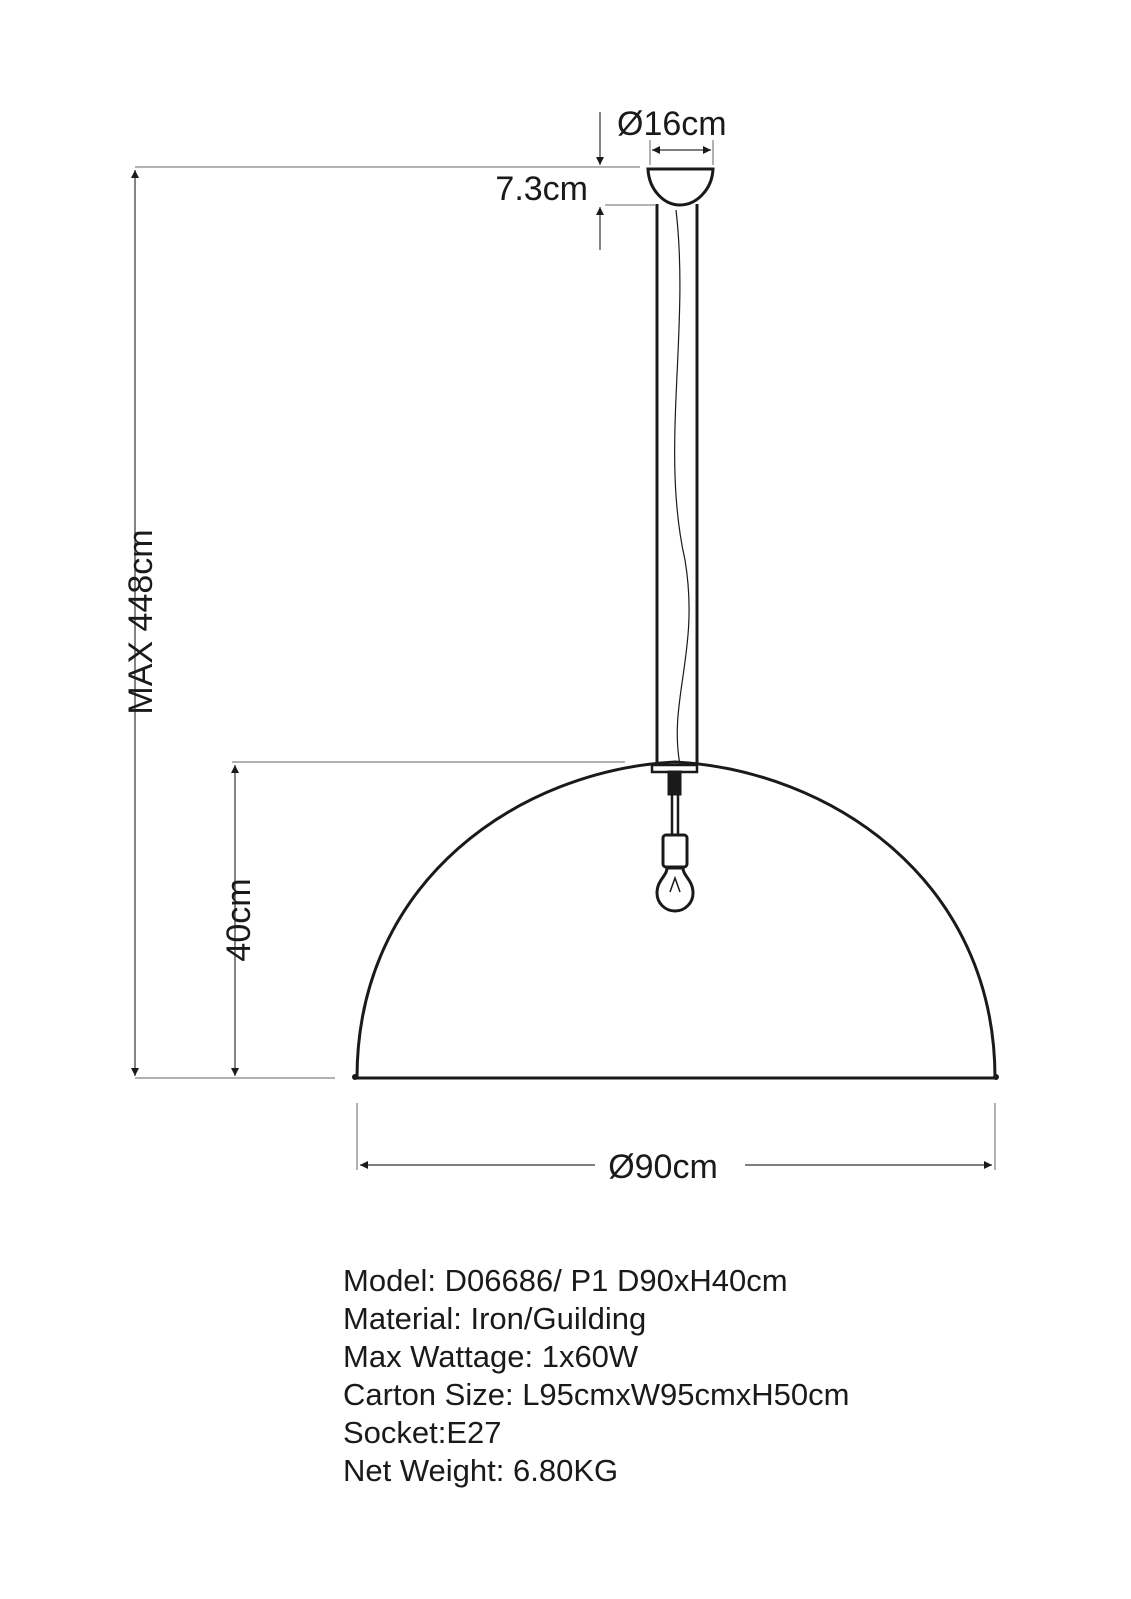 The image size is (1131, 1599). Describe the element at coordinates (676, 919) in the screenshot. I see `shade` at that location.